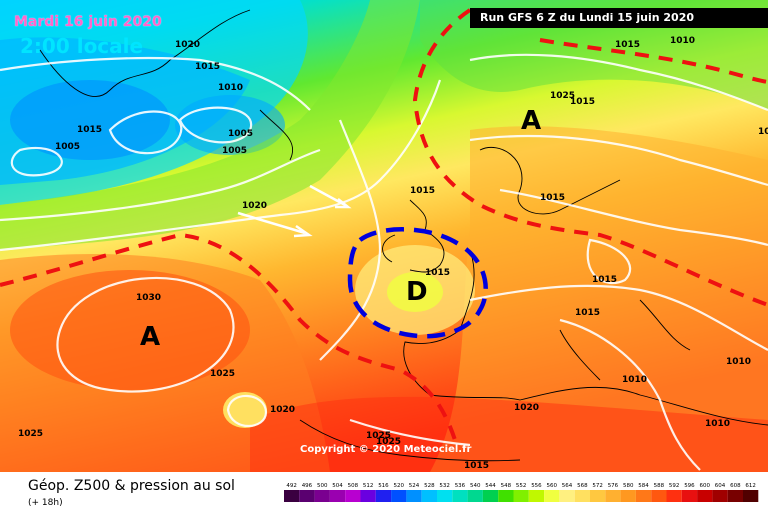 This screenshot has height=512, width=768. Describe the element at coordinates (337, 486) in the screenshot. I see `legend-value: 504` at that location.